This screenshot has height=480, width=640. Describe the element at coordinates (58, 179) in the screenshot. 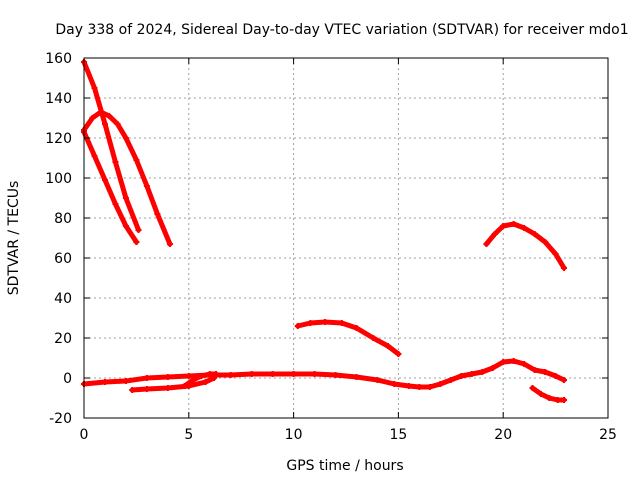

I see `y-tick-label-6: 100` at that location.